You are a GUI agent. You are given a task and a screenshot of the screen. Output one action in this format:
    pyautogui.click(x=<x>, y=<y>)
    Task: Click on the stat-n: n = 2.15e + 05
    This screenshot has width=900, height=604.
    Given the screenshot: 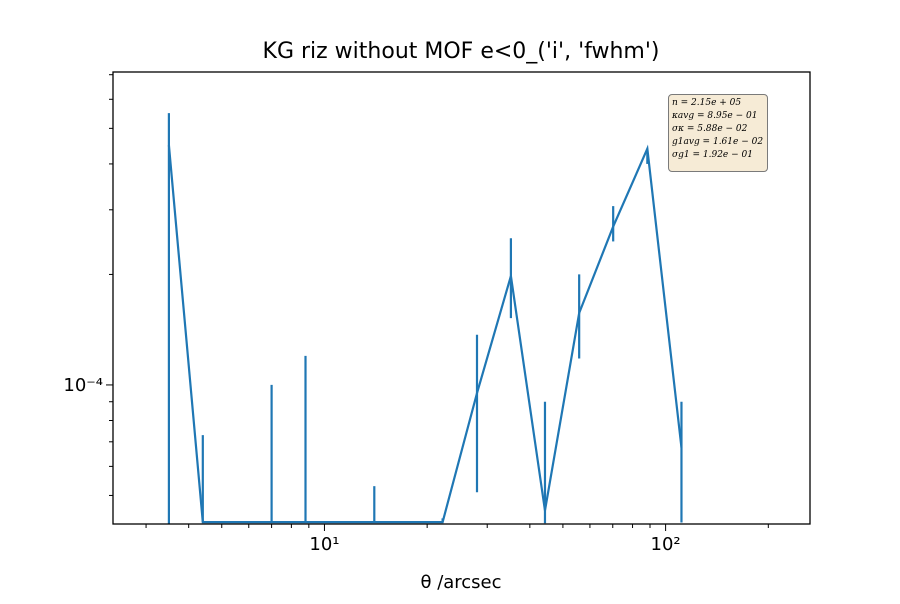 What is the action you would take?
    pyautogui.click(x=707, y=103)
    